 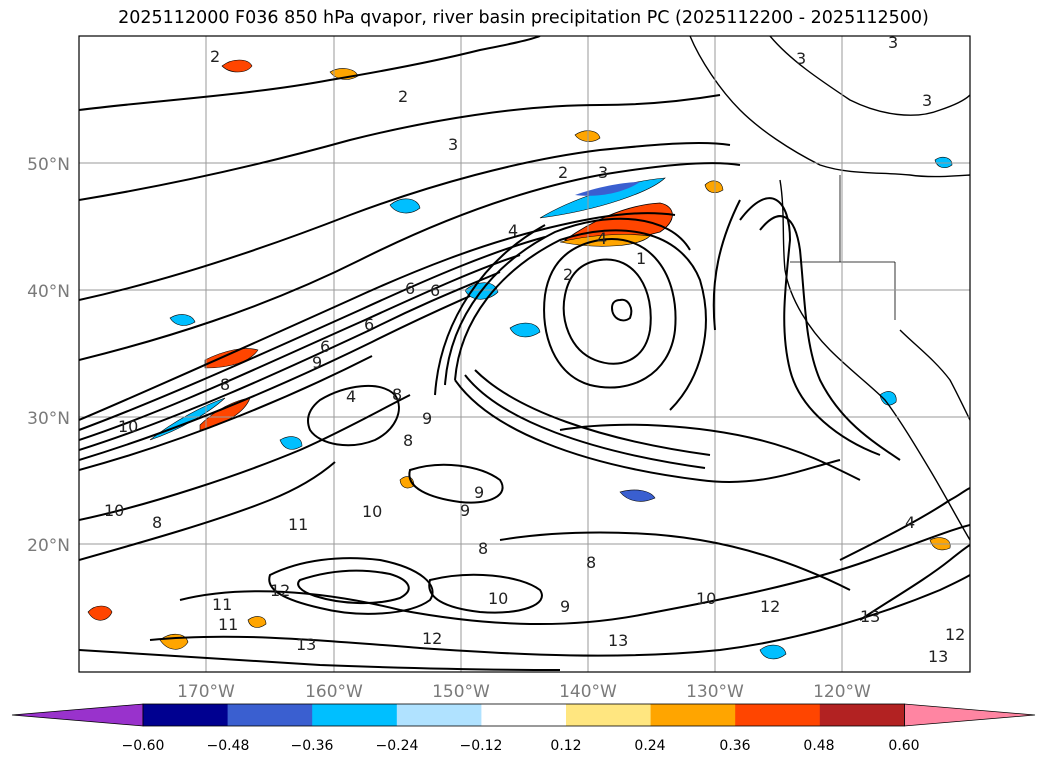 I want to click on colorbar-extend-min, so click(x=77, y=715).